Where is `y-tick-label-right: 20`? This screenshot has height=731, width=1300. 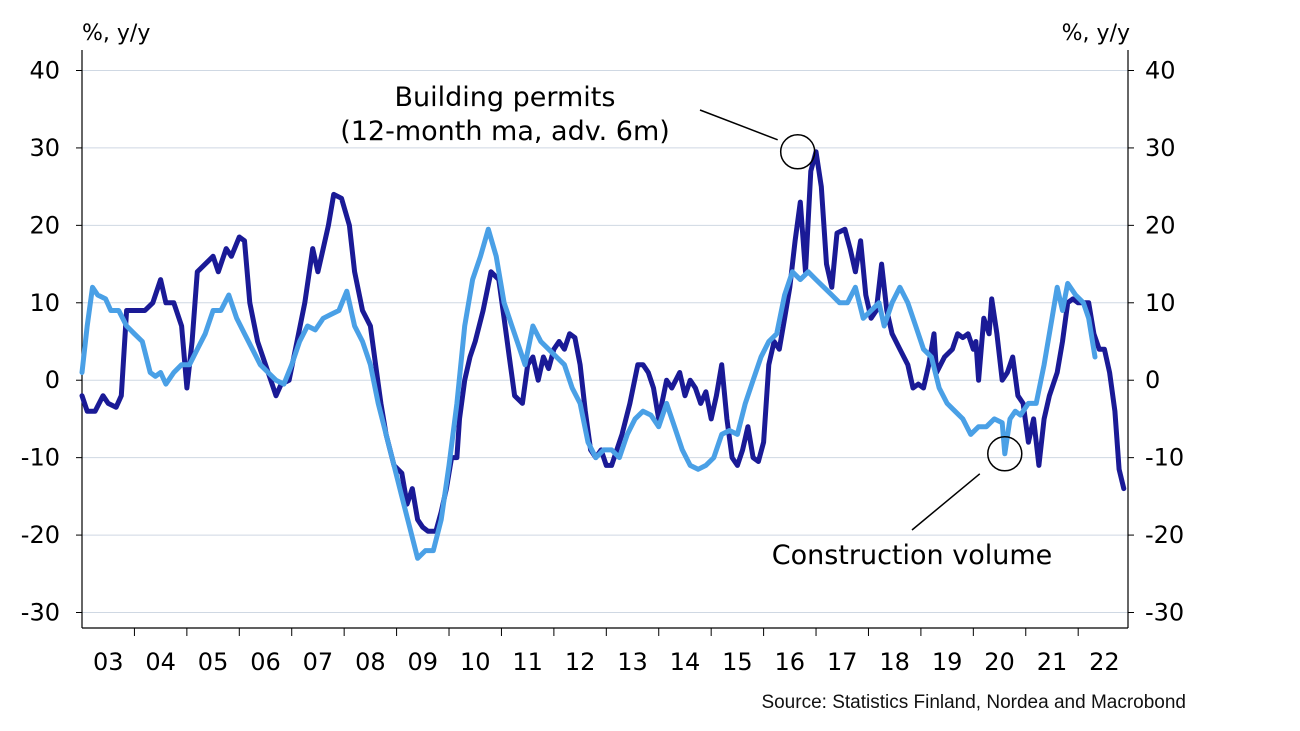 y-tick-label-right: 20 is located at coordinates (1160, 225).